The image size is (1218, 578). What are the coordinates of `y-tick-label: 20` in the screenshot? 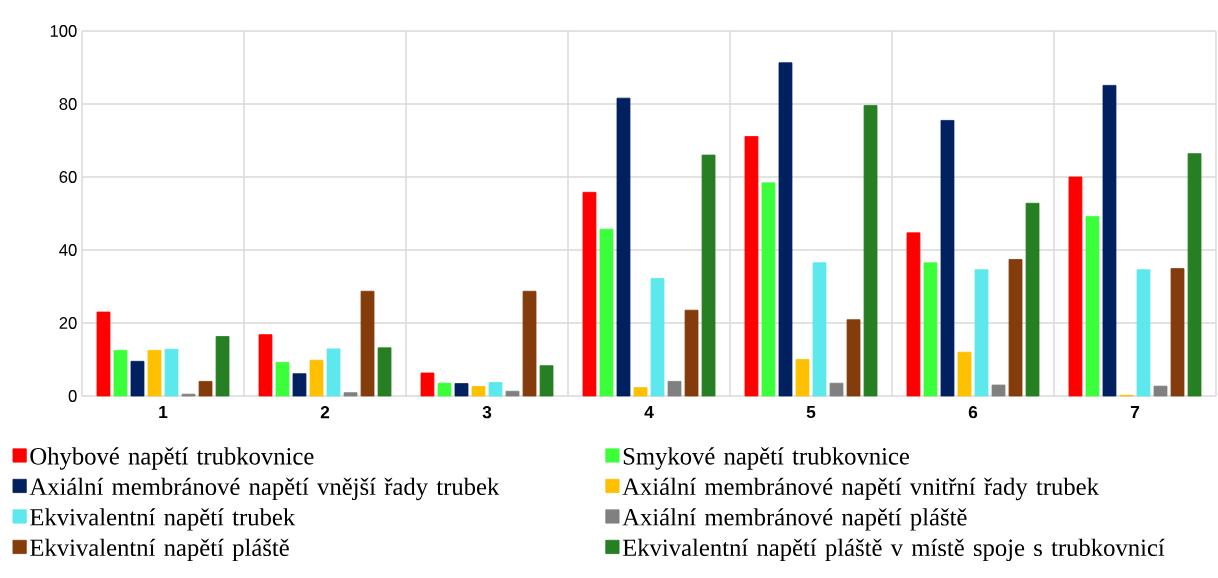 It's located at (68, 323).